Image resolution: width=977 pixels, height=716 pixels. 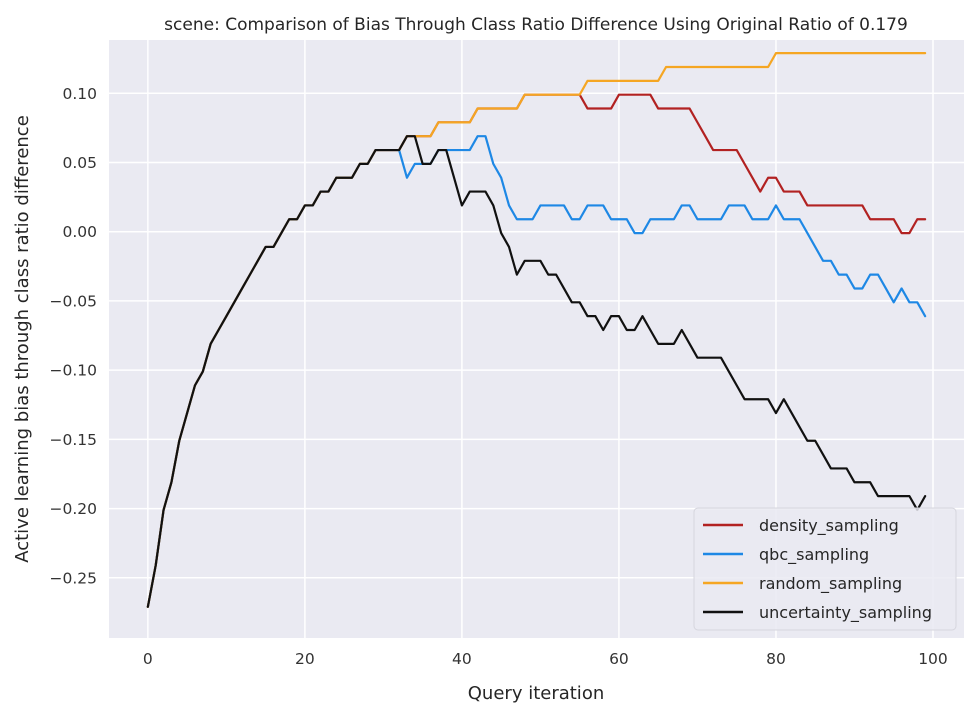 I want to click on x-tick-label: 0, so click(x=148, y=659).